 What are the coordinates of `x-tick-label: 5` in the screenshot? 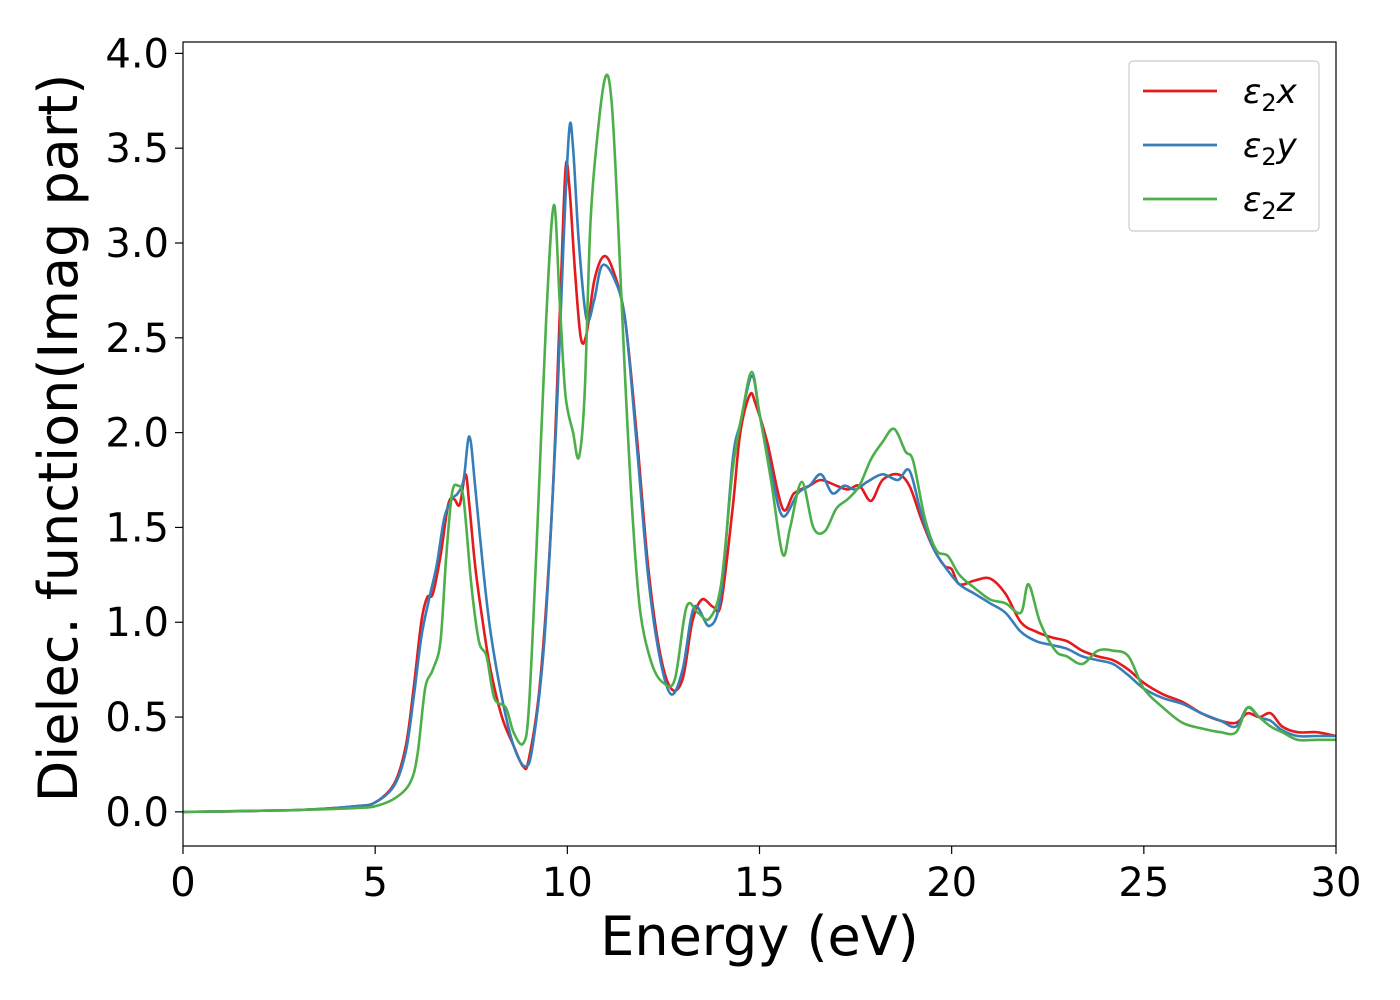 It's located at (374, 883).